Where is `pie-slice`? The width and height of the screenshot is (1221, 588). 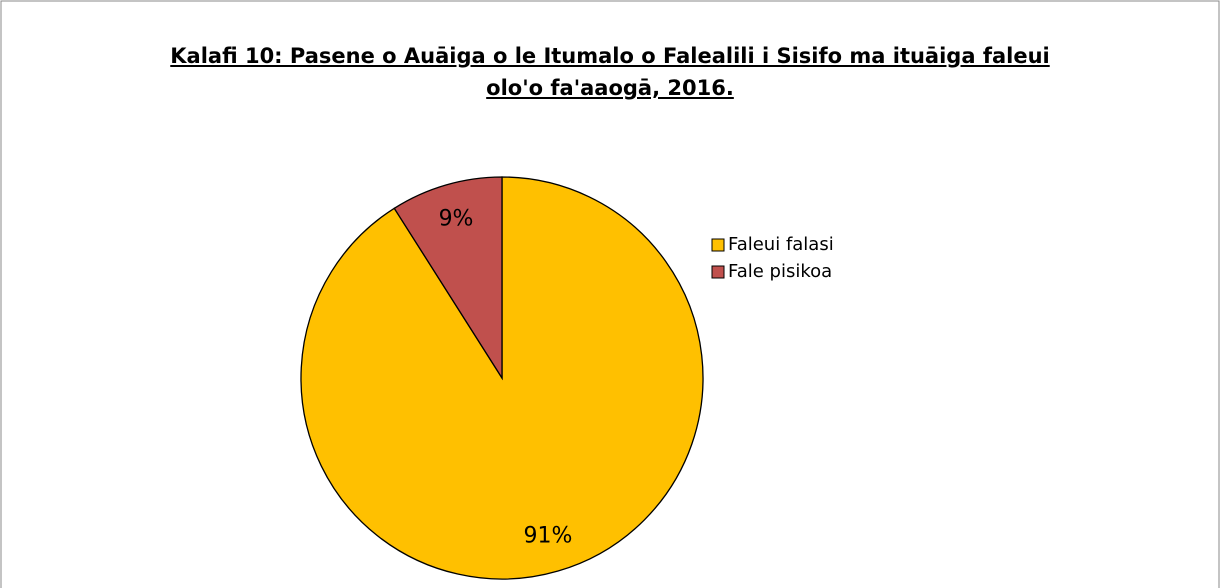
pie-slice is located at coordinates (448, 278).